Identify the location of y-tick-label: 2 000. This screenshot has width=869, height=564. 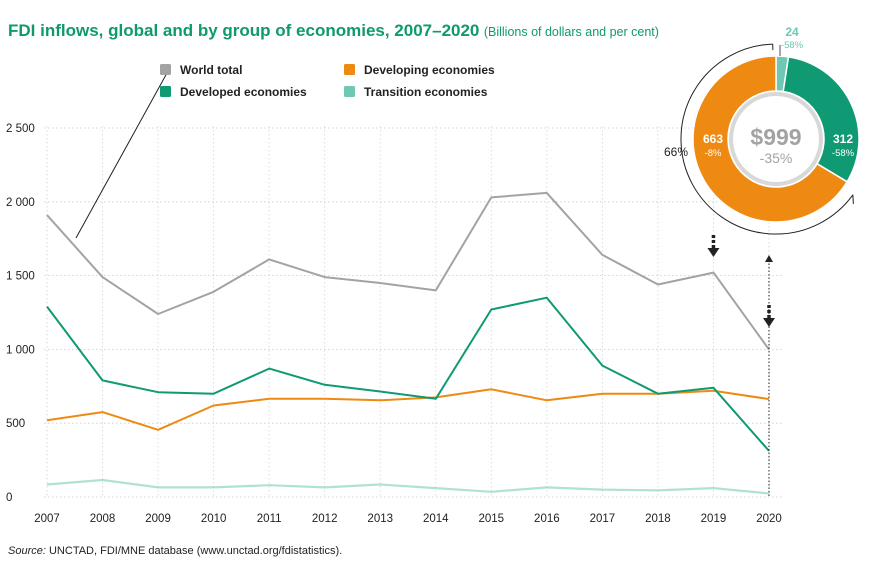
(20, 203).